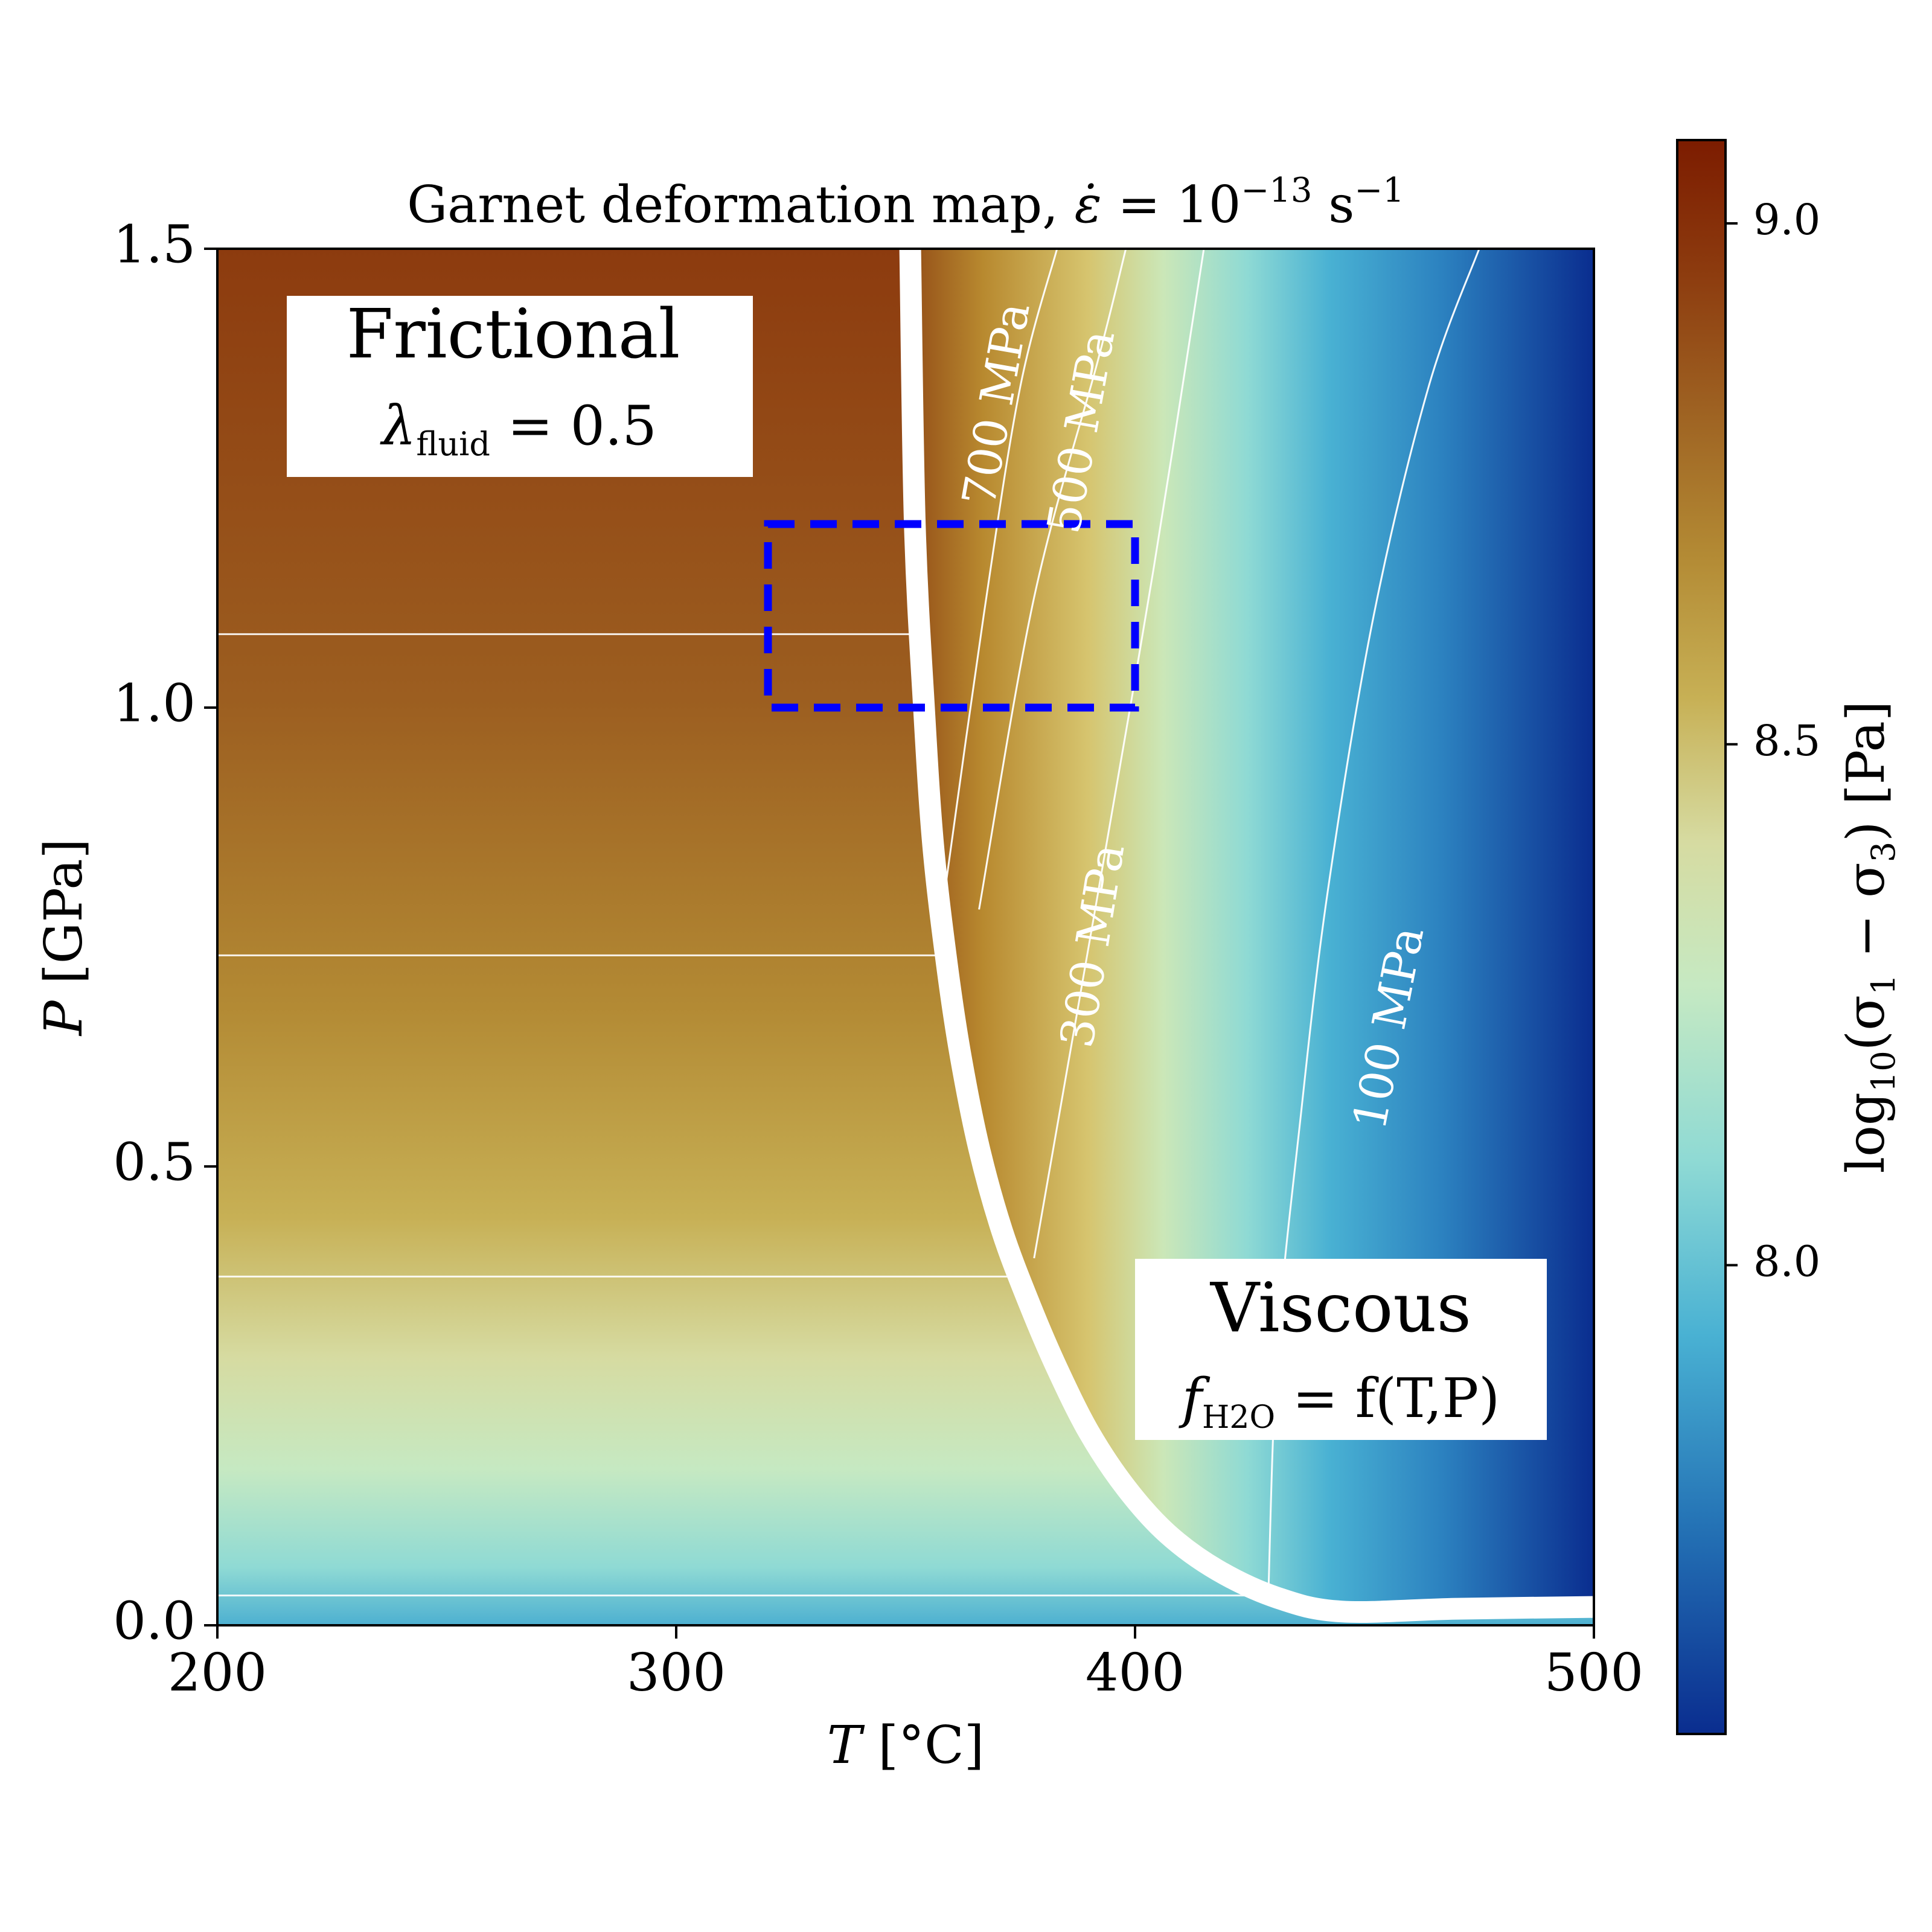  What do you see at coordinates (1787, 741) in the screenshot?
I see `colorbar-tick-label-8.5: 8.5` at bounding box center [1787, 741].